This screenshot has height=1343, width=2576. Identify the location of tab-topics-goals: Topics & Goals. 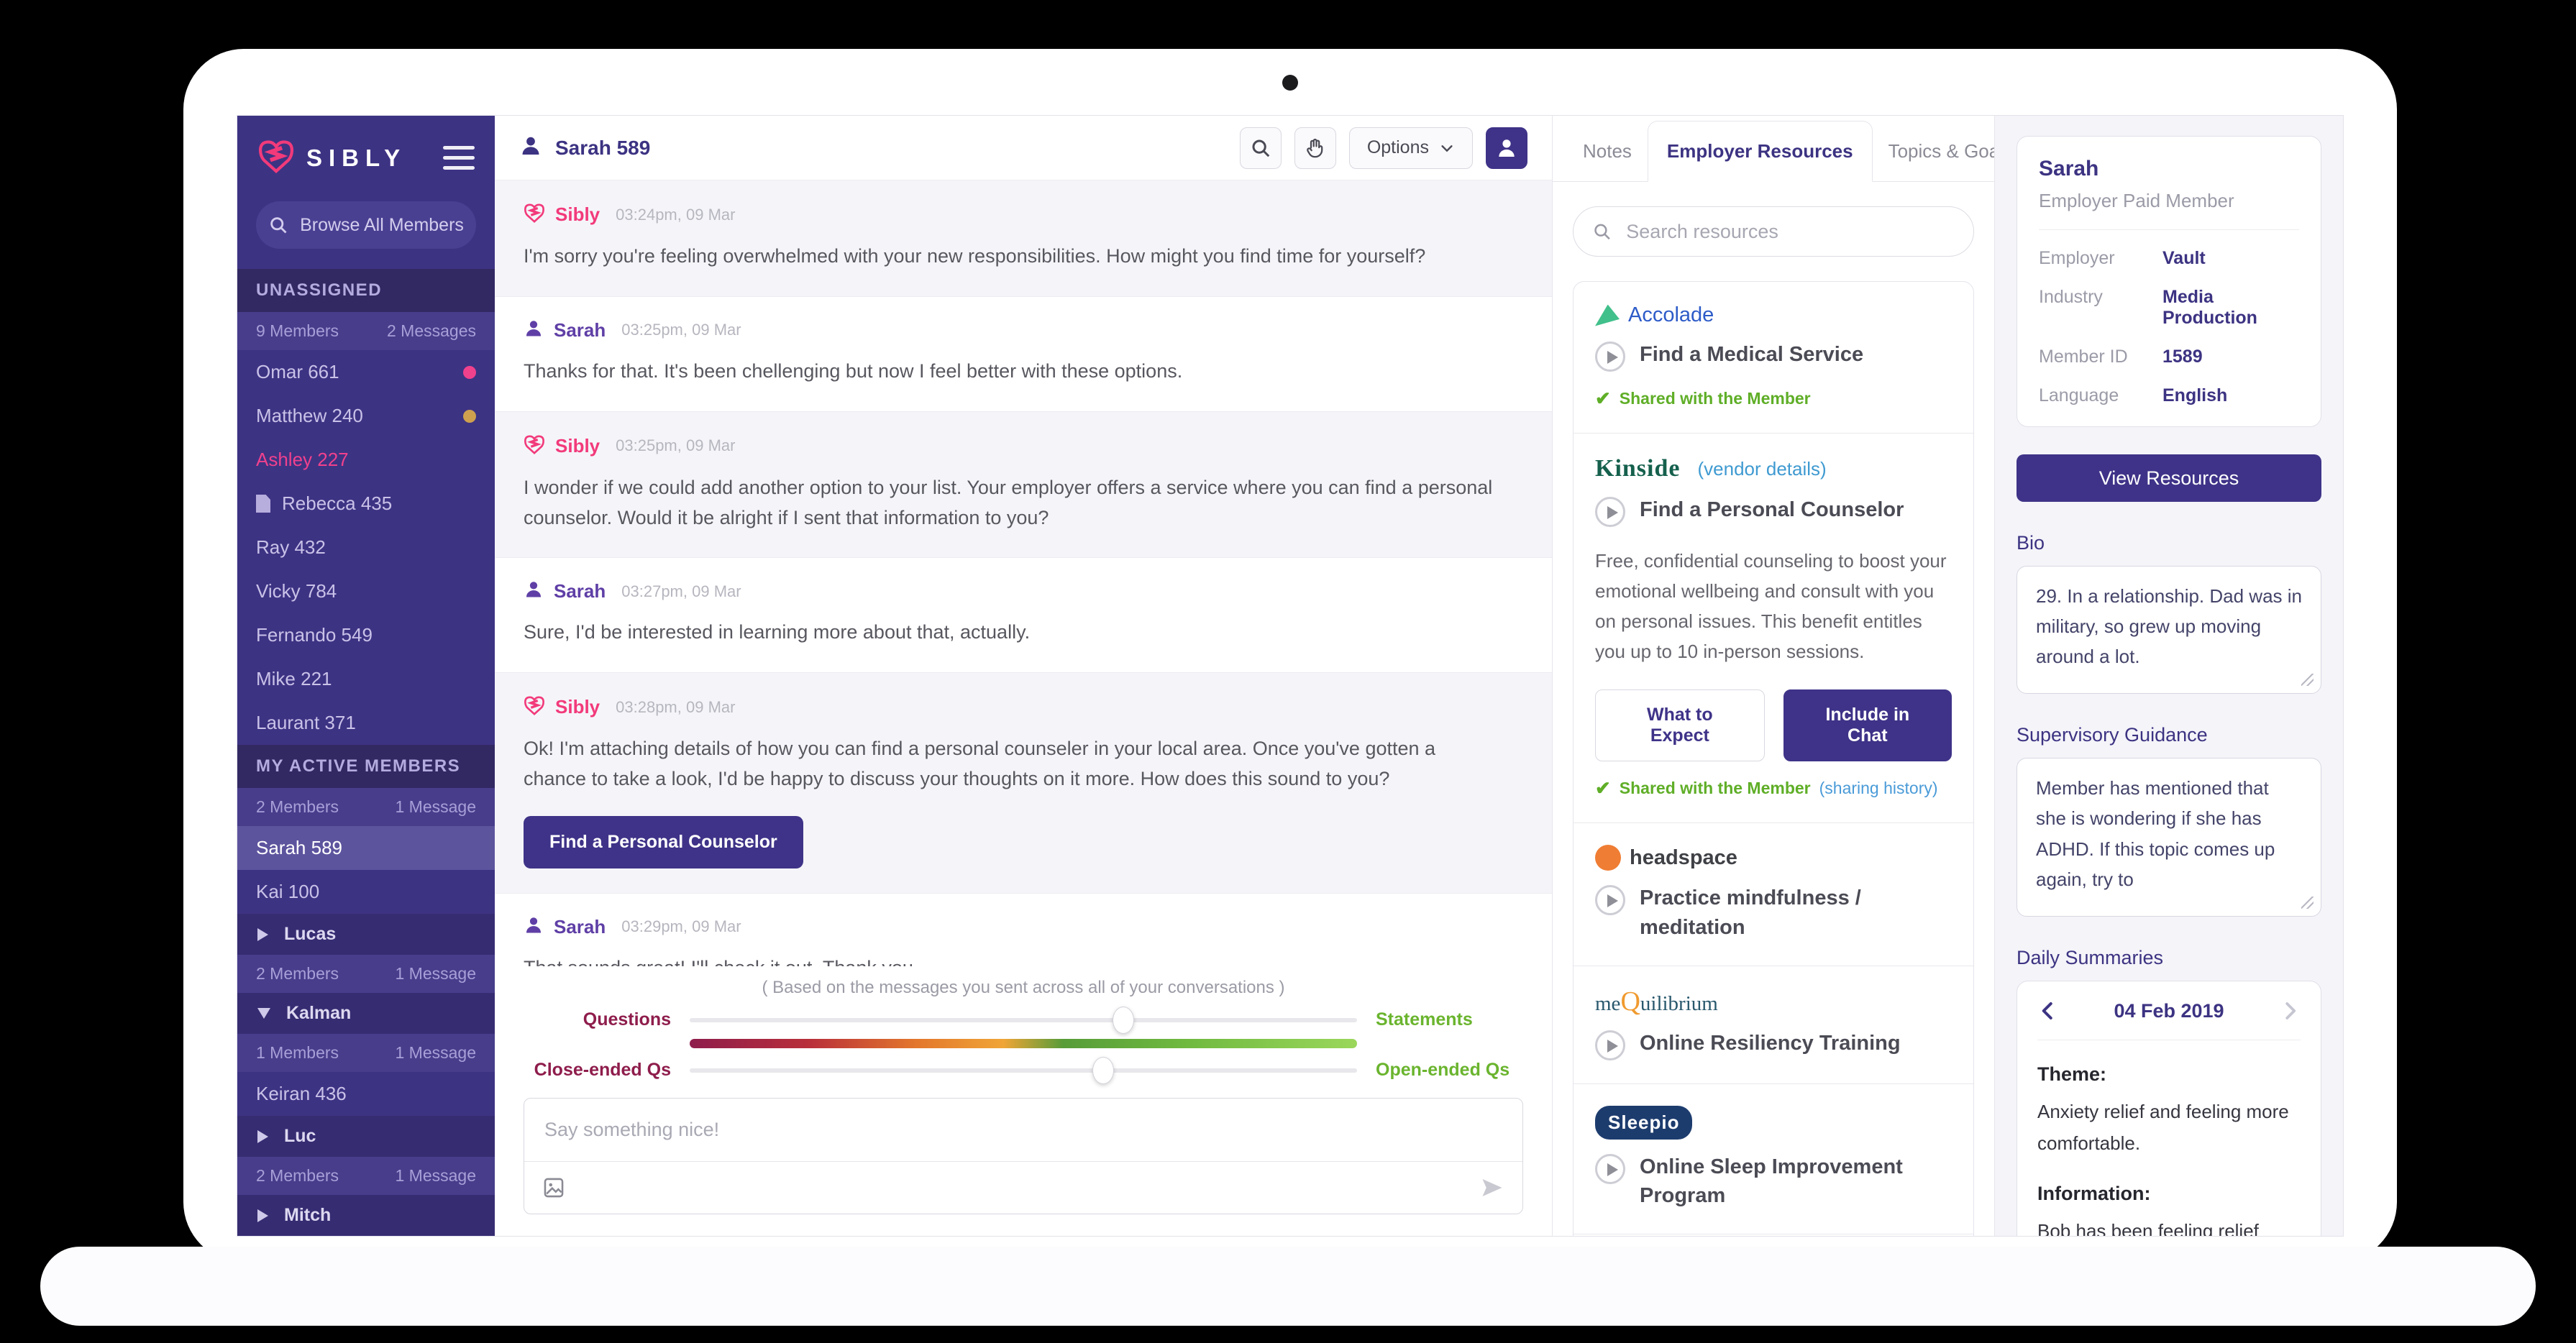
(1941, 151).